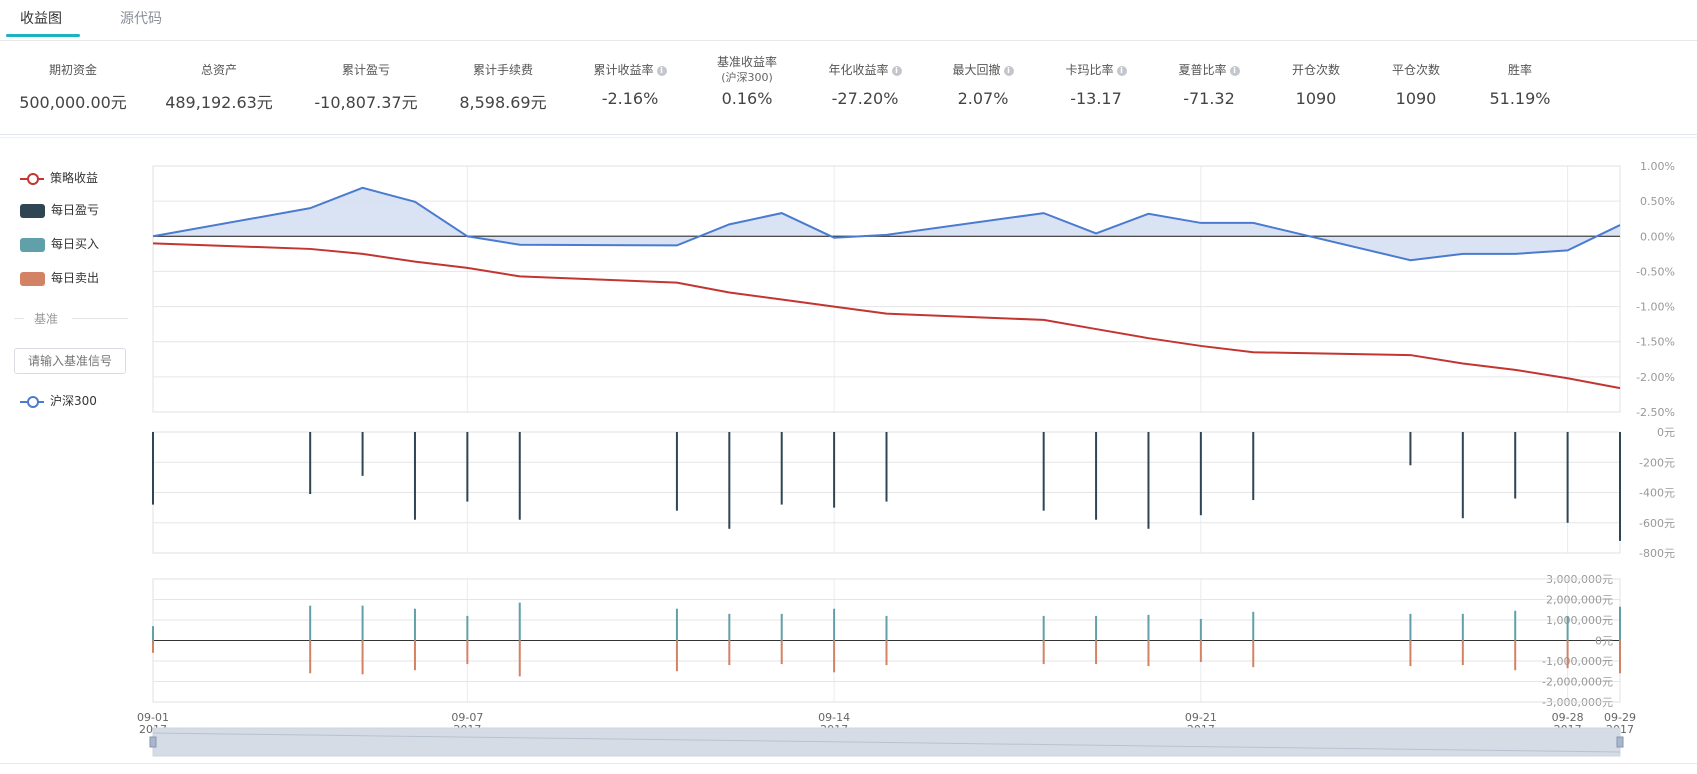 Image resolution: width=1697 pixels, height=774 pixels. What do you see at coordinates (630, 85) in the screenshot?
I see `stat-cumulative-return: 累计收益率 i -2.16%` at bounding box center [630, 85].